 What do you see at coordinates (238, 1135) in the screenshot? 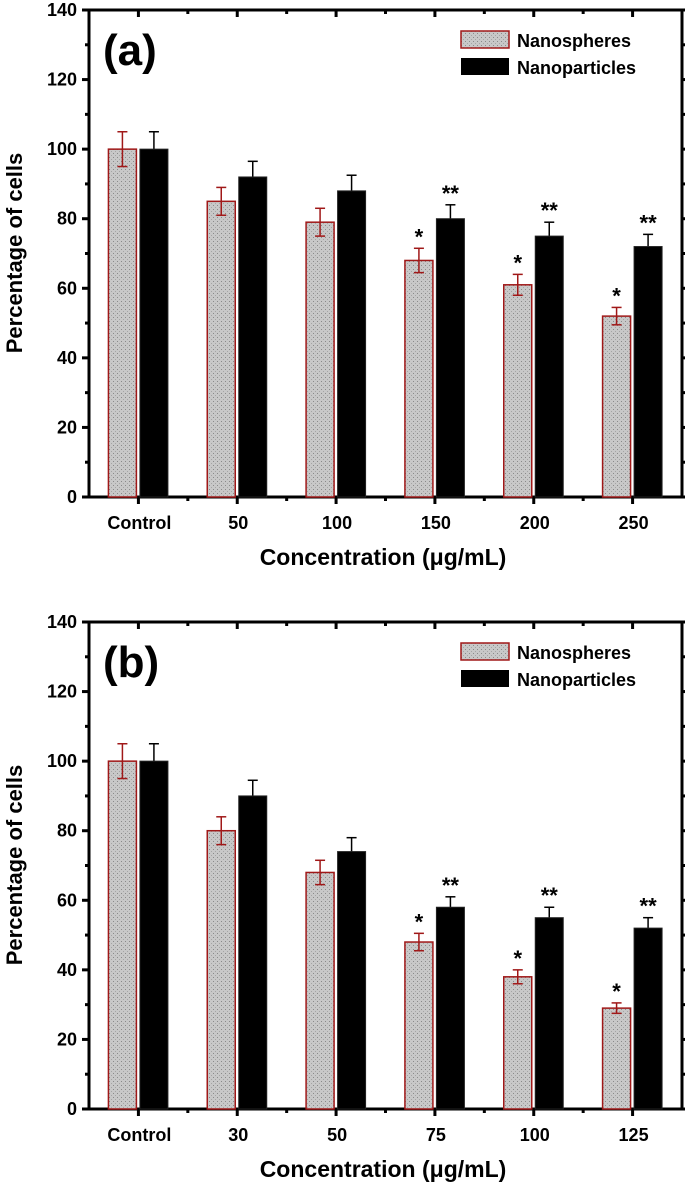
I see `x-tick-label: 30` at bounding box center [238, 1135].